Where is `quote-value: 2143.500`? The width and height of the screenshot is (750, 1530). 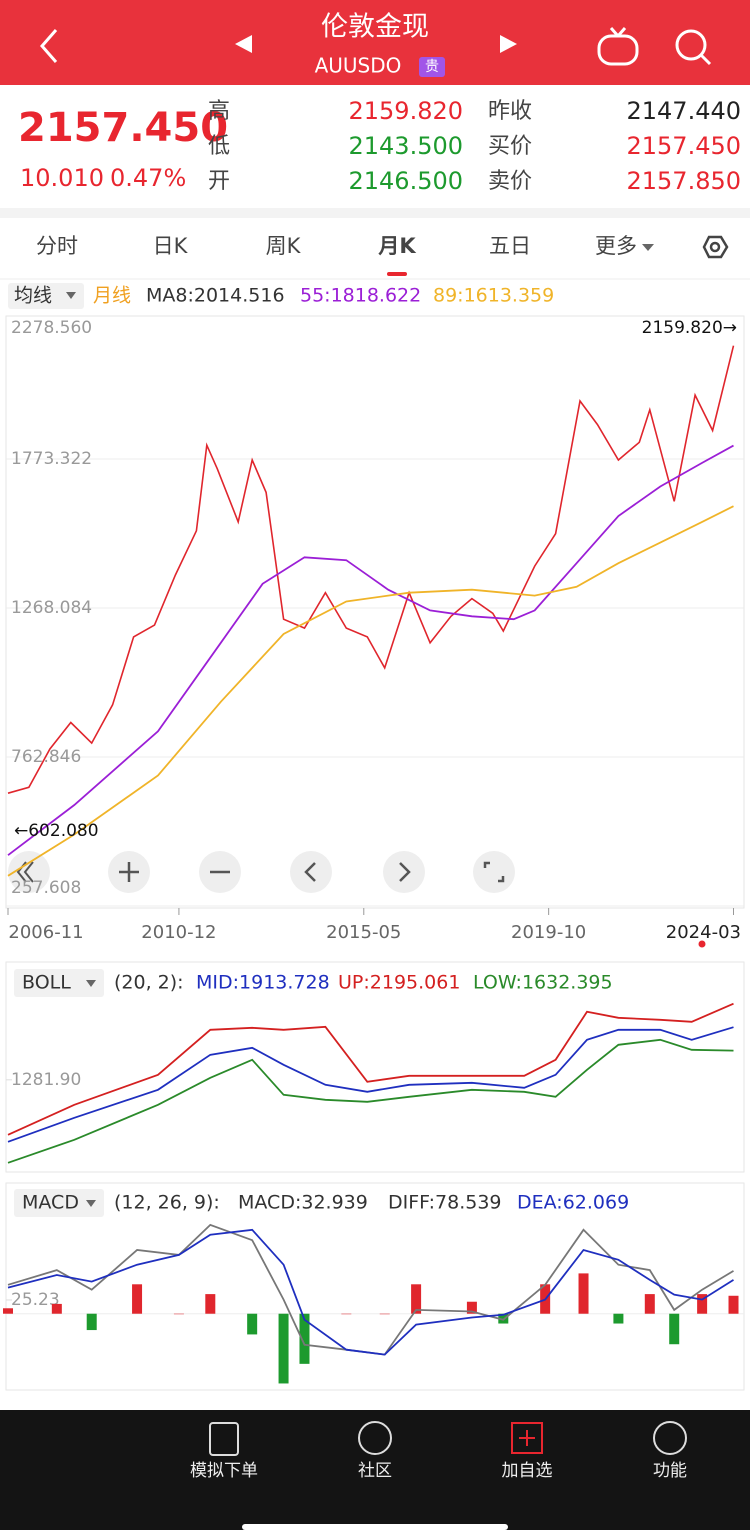
quote-value: 2143.500 is located at coordinates (405, 146).